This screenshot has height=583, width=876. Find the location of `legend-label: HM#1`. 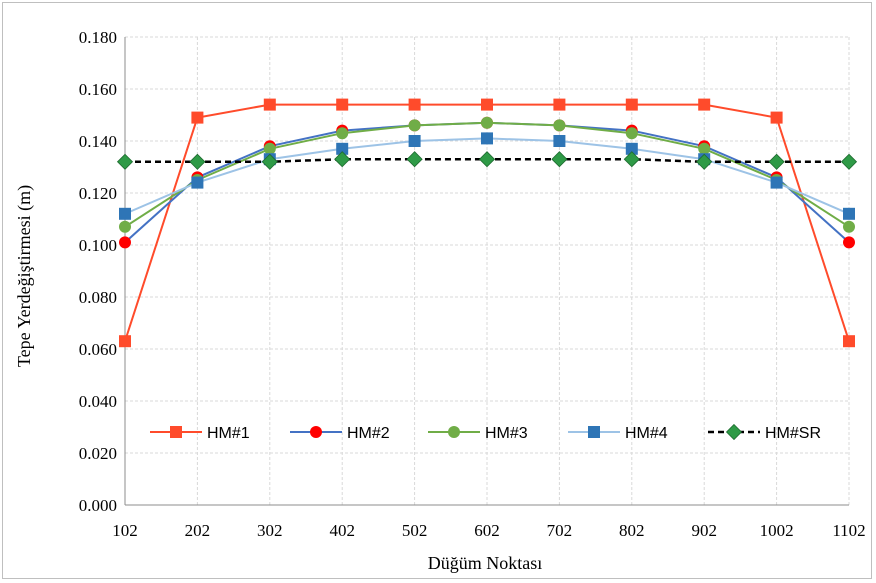

legend-label: HM#1 is located at coordinates (228, 433).